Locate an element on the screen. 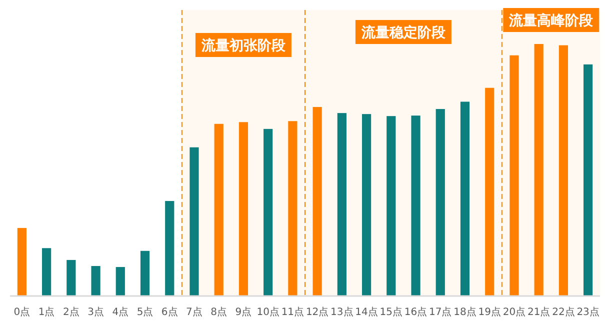 The image size is (605, 328). x-tick-label: 21点 is located at coordinates (538, 312).